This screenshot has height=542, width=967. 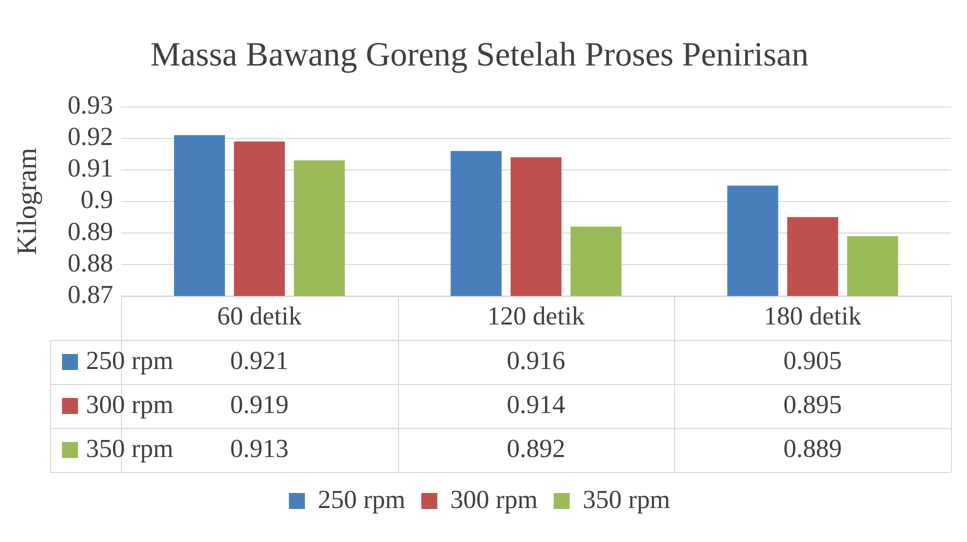 What do you see at coordinates (536, 315) in the screenshot?
I see `x-tick-label: 120 detik` at bounding box center [536, 315].